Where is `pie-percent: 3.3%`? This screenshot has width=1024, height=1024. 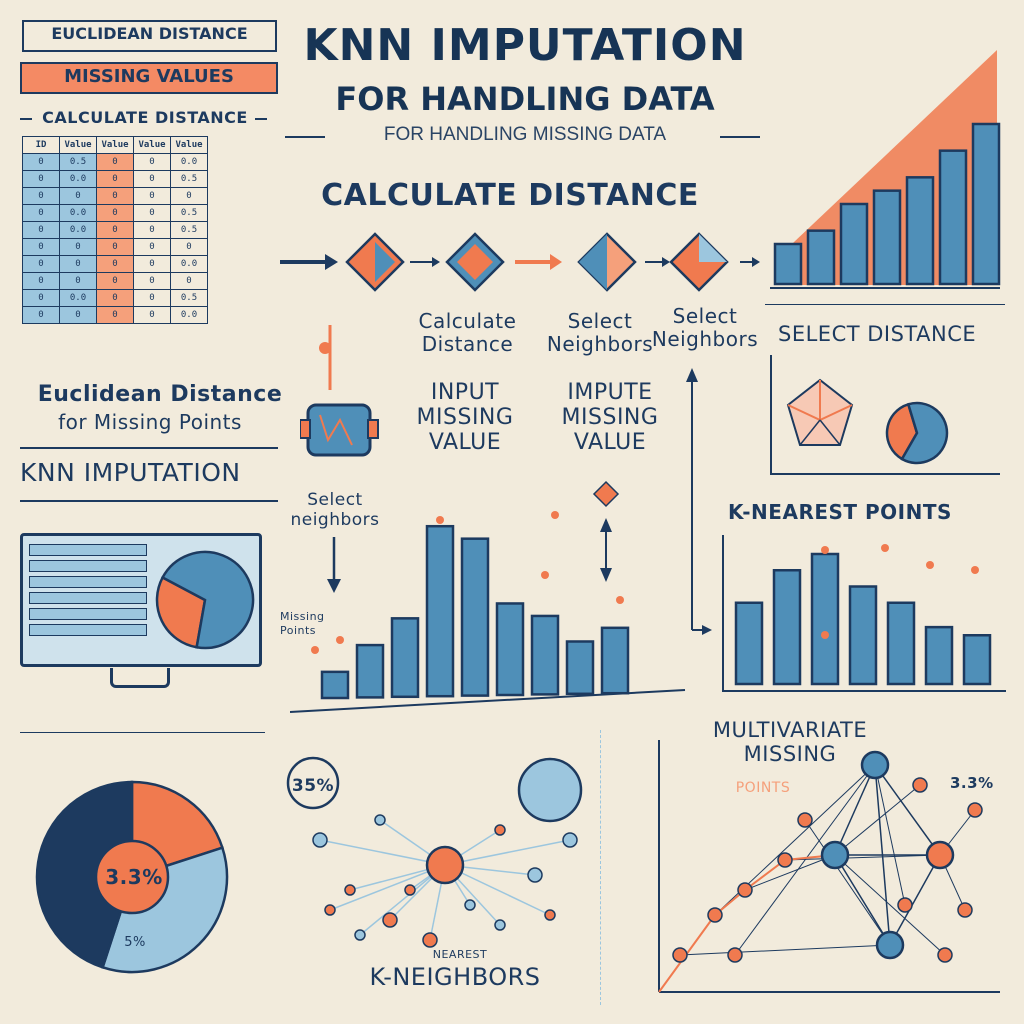 pie-percent: 3.3% is located at coordinates (134, 877).